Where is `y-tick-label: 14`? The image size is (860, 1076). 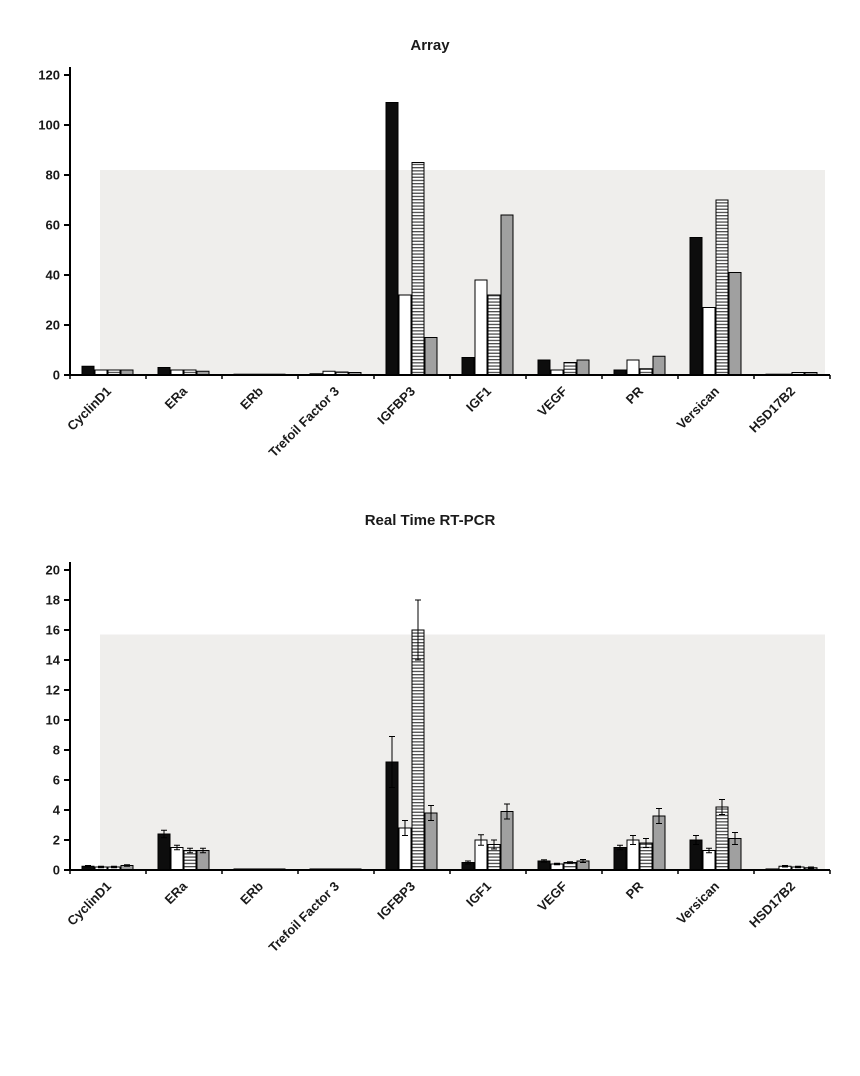
y-tick-label: 14 is located at coordinates (53, 660).